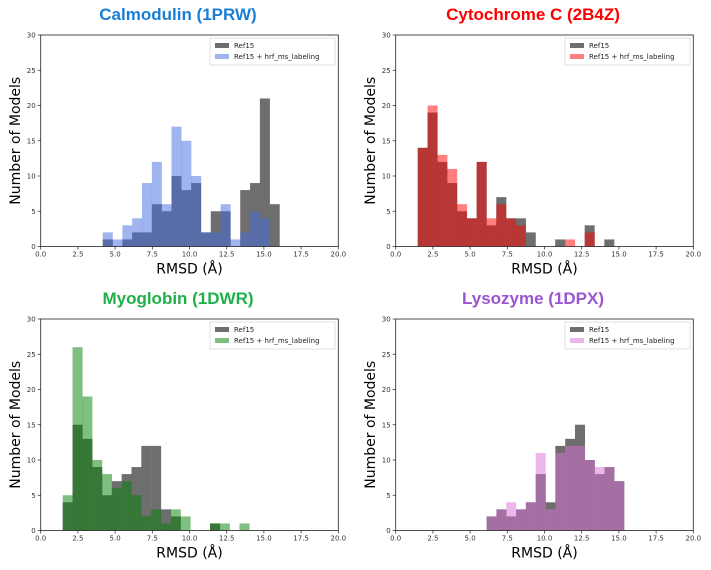  What do you see at coordinates (177, 14) in the screenshot?
I see `chart-title: Calmodulin (1PRW)` at bounding box center [177, 14].